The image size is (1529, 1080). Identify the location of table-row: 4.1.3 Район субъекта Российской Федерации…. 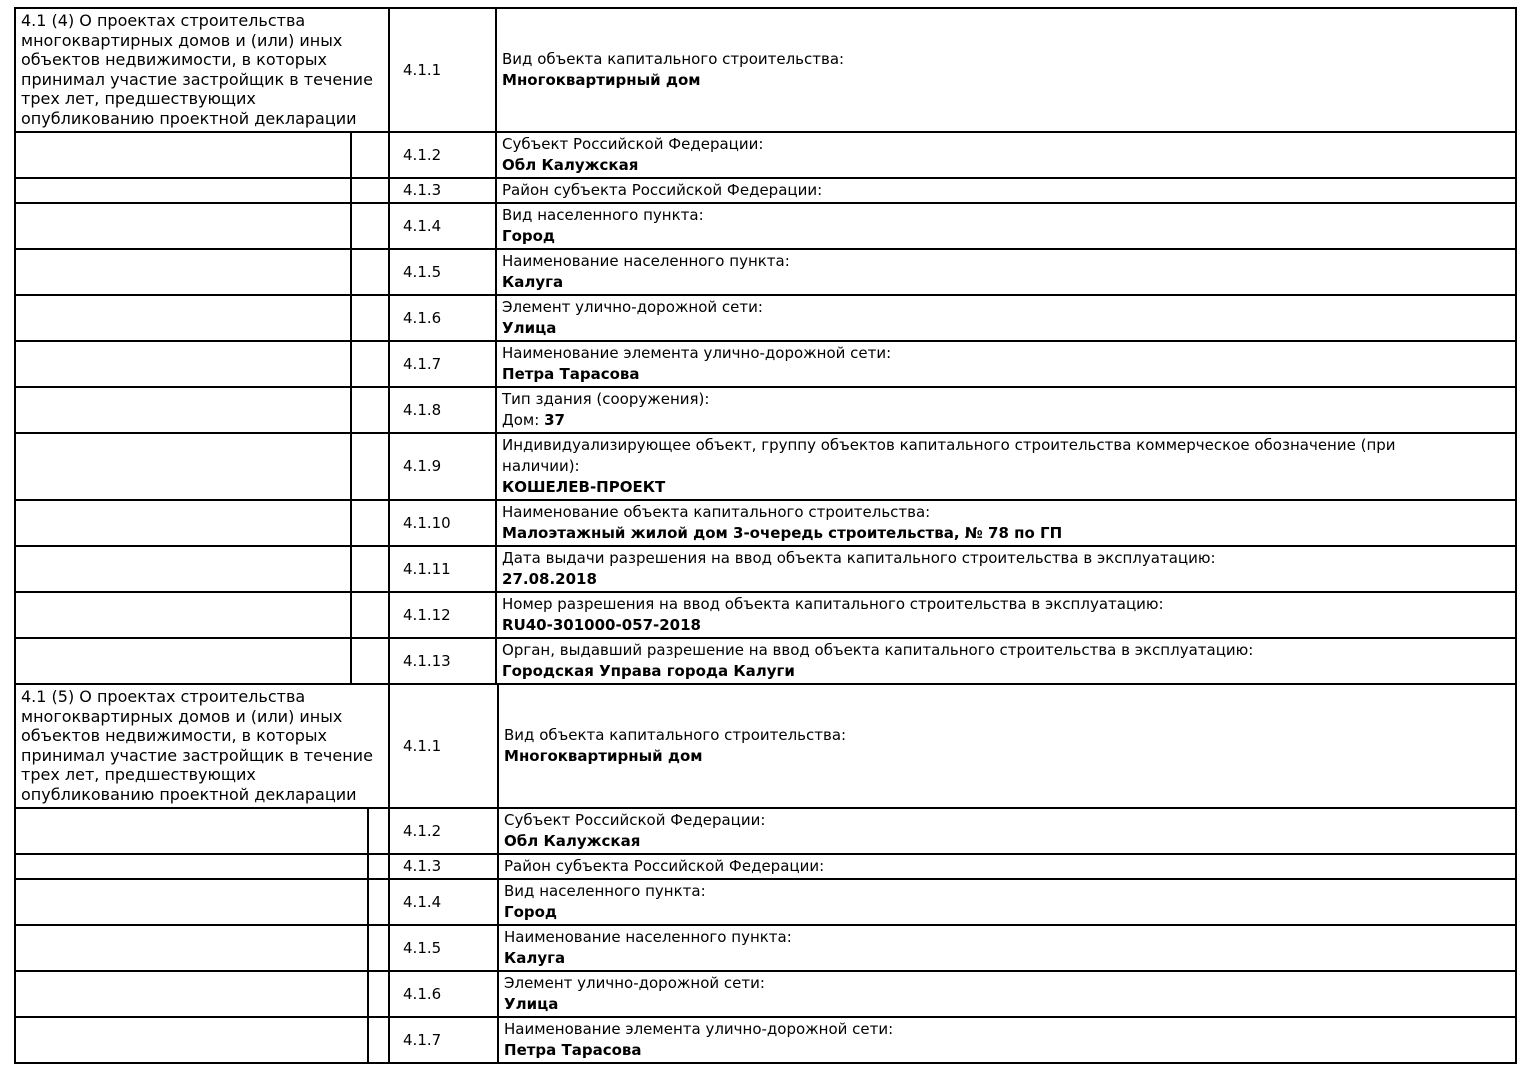
(766, 190).